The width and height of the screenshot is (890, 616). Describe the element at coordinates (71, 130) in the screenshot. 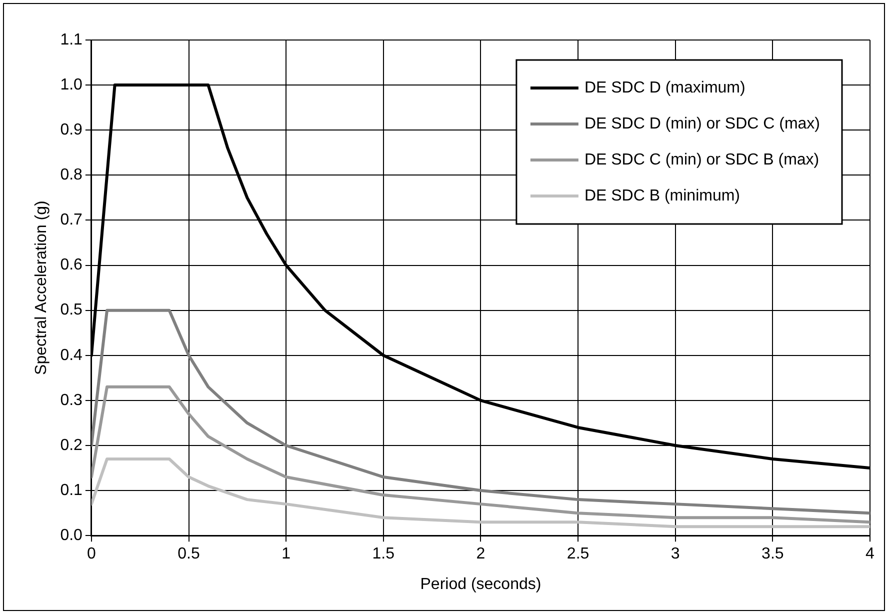

I see `y-tick-label: 0.9` at that location.